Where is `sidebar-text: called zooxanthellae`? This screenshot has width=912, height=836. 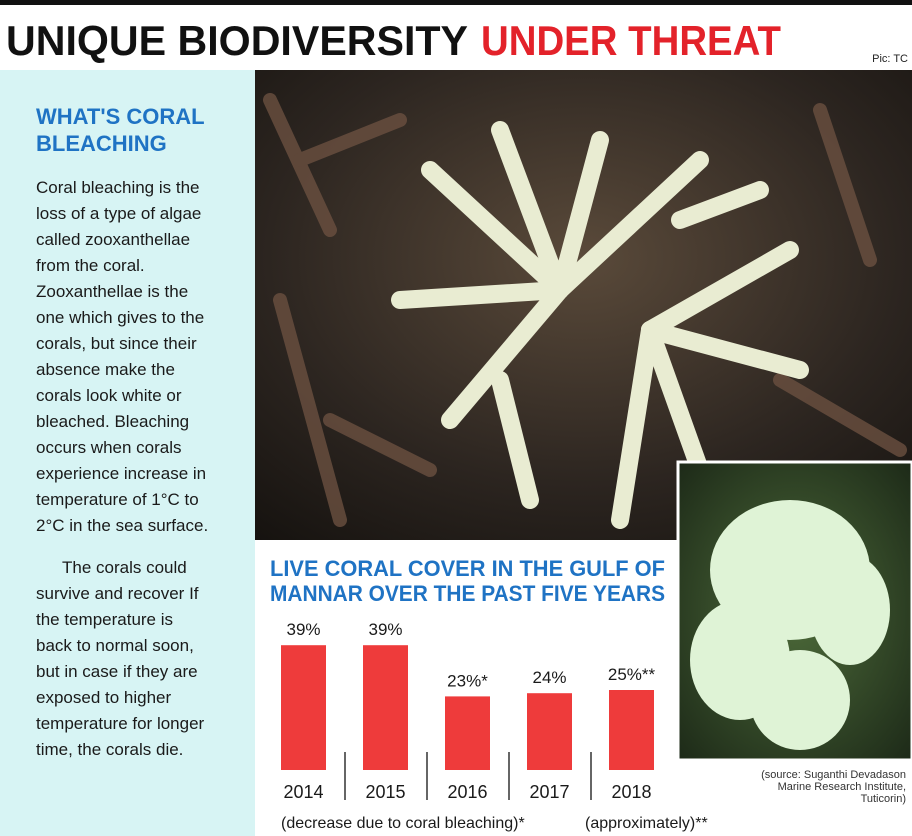
sidebar-text: called zooxanthellae is located at coordinates (113, 239).